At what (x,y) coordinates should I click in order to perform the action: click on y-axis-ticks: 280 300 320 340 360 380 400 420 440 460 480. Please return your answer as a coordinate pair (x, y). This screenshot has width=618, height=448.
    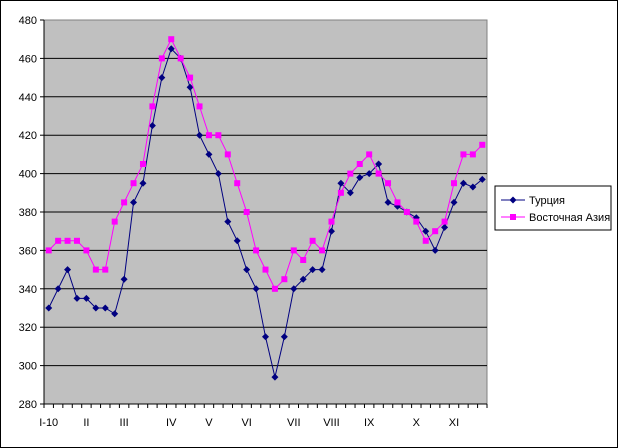
    Looking at the image, I should click on (32, 213).